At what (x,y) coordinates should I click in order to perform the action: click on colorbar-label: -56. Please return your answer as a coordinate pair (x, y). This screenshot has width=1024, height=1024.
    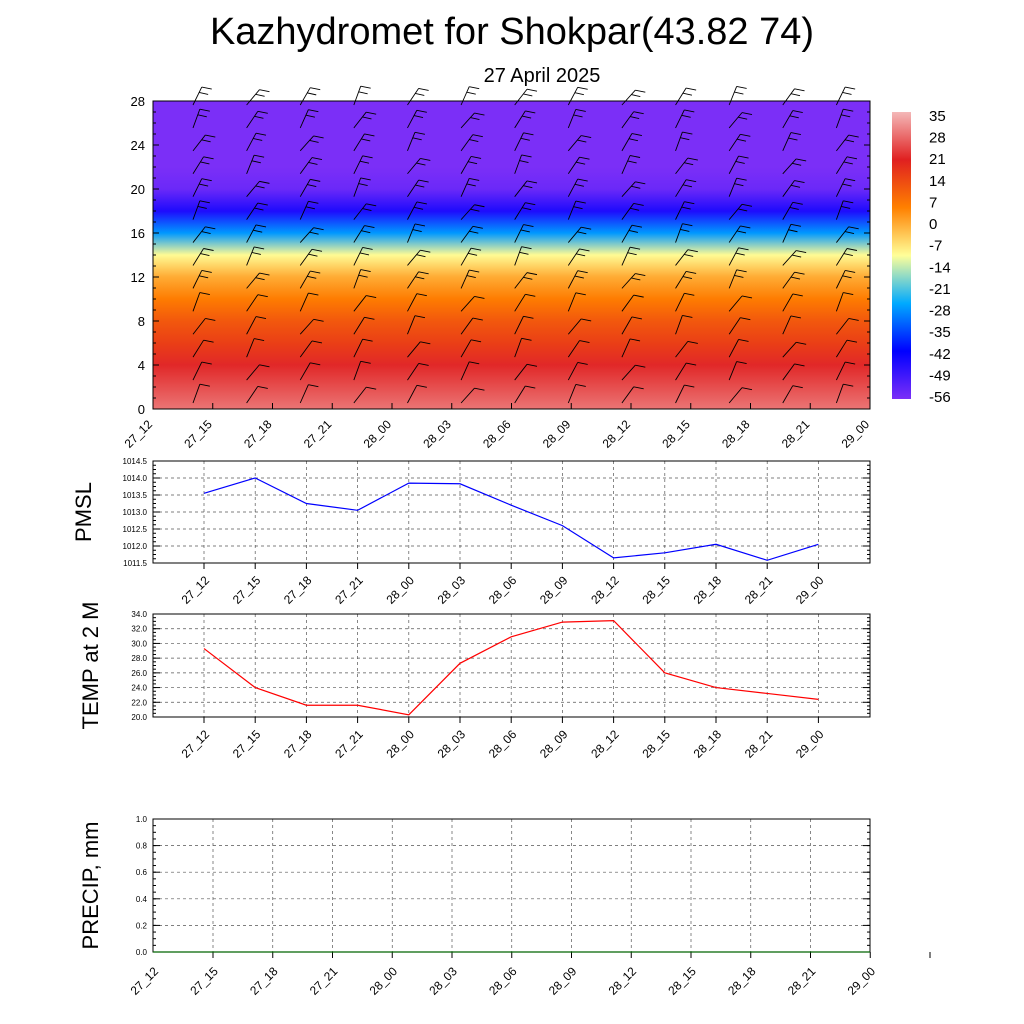
    Looking at the image, I should click on (940, 397).